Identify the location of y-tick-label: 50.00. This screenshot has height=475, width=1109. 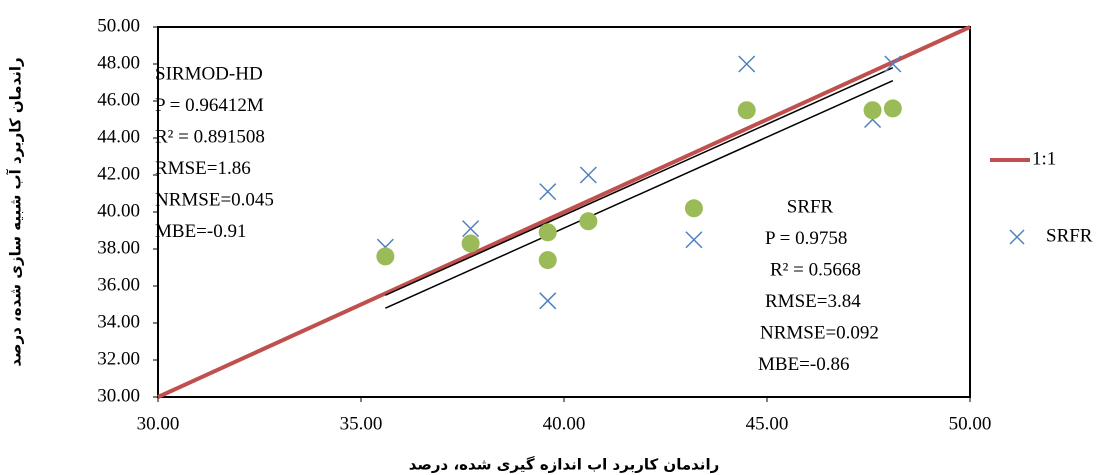
(118, 25).